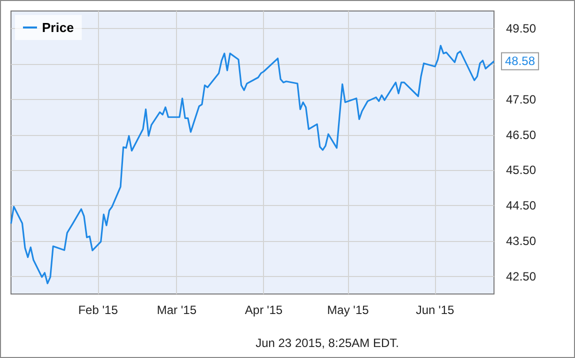 The image size is (575, 358). I want to click on y-tick-label: 47.50, so click(521, 99).